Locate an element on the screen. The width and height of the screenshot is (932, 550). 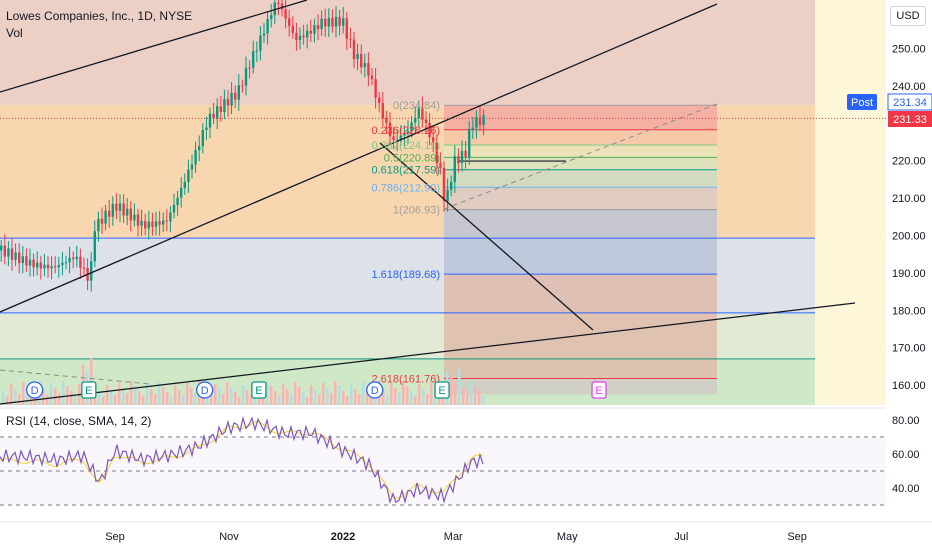
earnings-icon is located at coordinates (89, 390).